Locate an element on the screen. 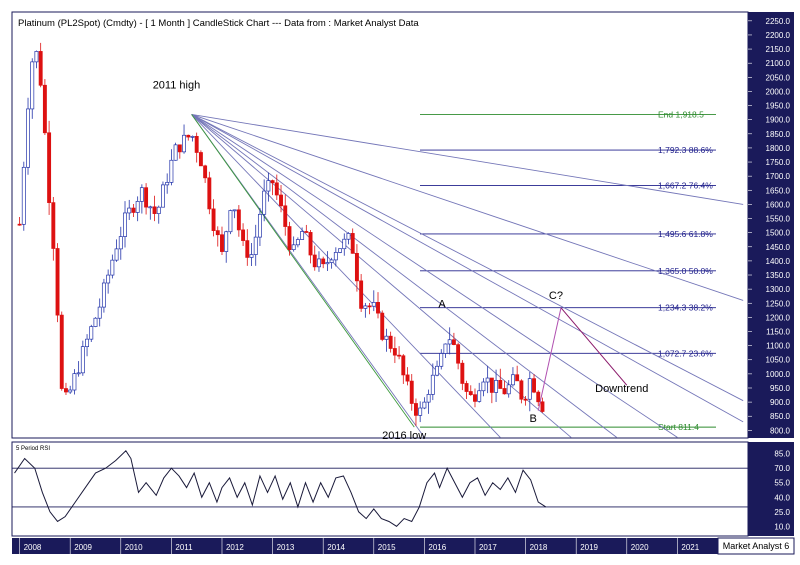 The image size is (800, 565). fib-level-label: 1,365.0 50.0% is located at coordinates (685, 271).